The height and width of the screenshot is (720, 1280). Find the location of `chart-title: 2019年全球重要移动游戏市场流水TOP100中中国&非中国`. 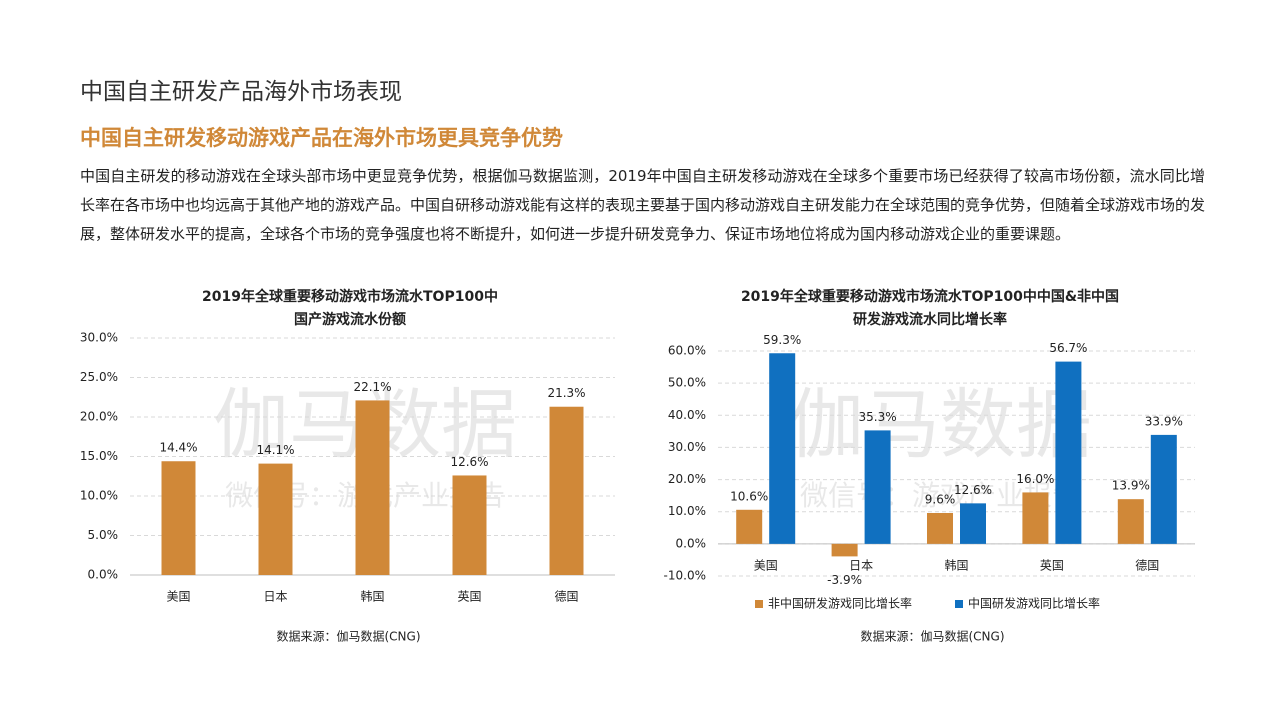

chart-title: 2019年全球重要移动游戏市场流水TOP100中中国&非中国 is located at coordinates (930, 296).